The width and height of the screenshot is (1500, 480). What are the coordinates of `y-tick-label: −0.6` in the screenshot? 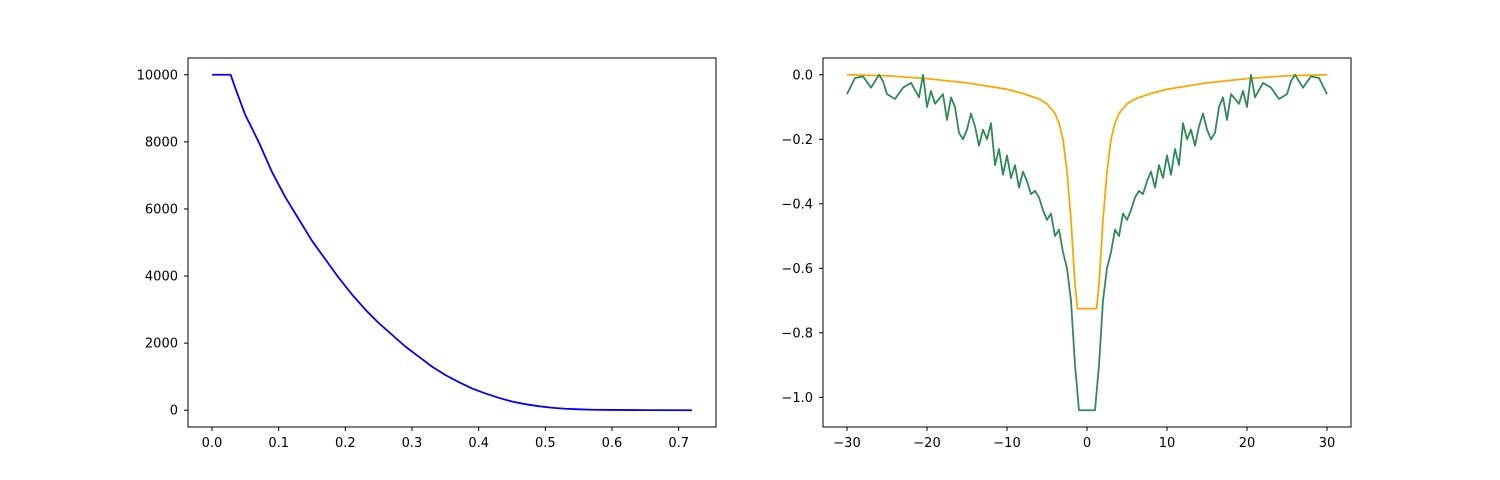 It's located at (797, 269).